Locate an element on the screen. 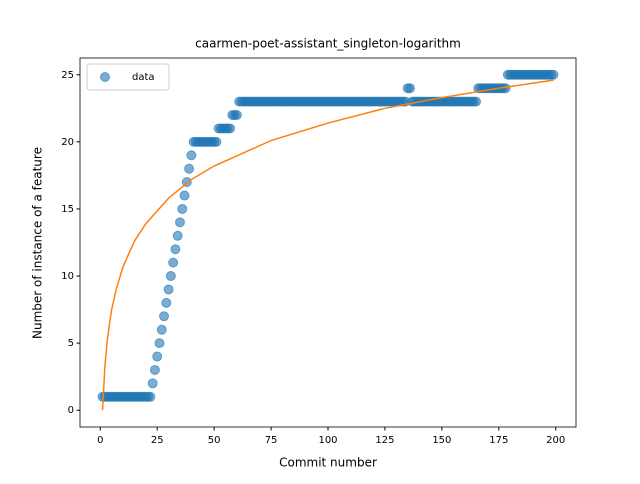  x-tick-label: 75 is located at coordinates (271, 440).